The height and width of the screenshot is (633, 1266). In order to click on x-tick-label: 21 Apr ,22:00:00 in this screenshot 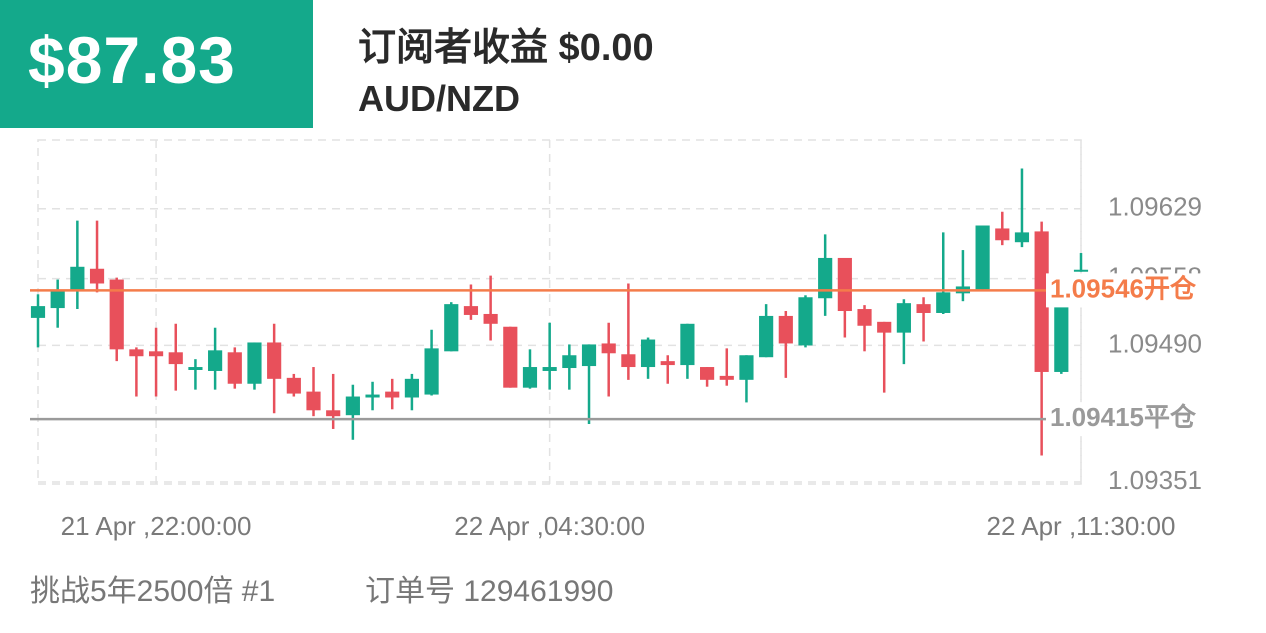, I will do `click(156, 526)`.